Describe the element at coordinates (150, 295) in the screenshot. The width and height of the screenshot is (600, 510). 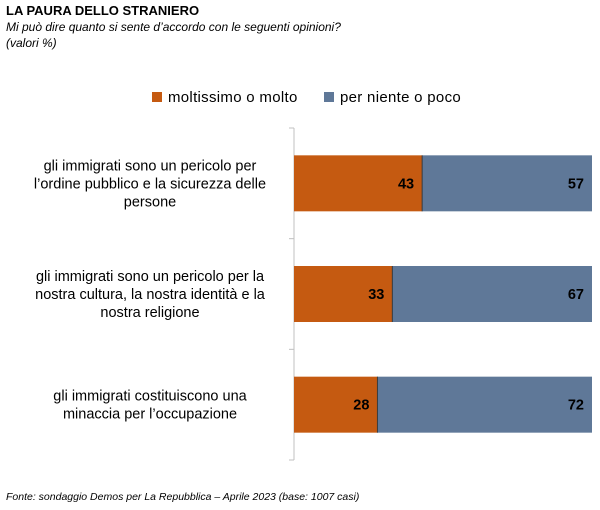
I see `category-label-2-line-2: nostra cultura, la nostra identità e la` at that location.